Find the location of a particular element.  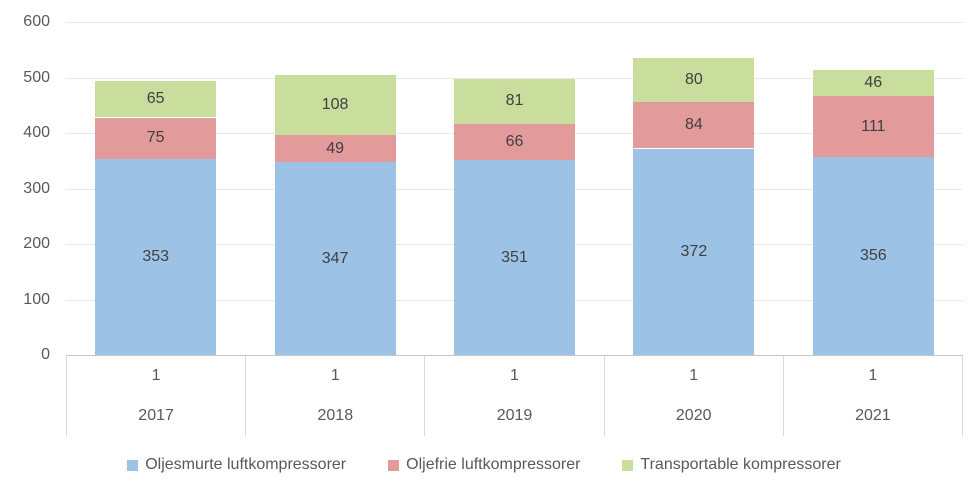

legend-label: Oljesmurte luftkompressorer is located at coordinates (246, 464).